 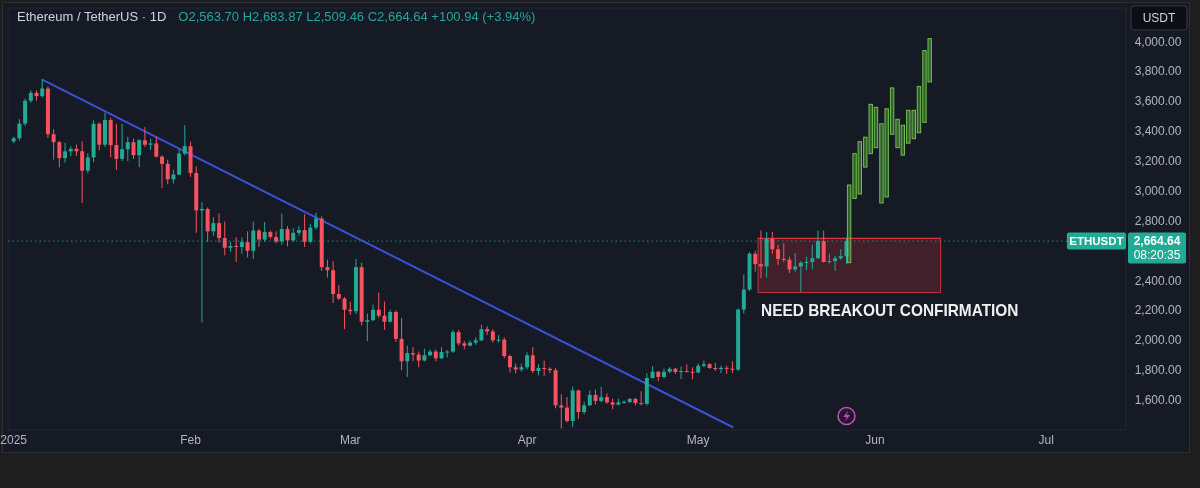 What do you see at coordinates (1158, 161) in the screenshot?
I see `y-tick-label: 3,200.00` at bounding box center [1158, 161].